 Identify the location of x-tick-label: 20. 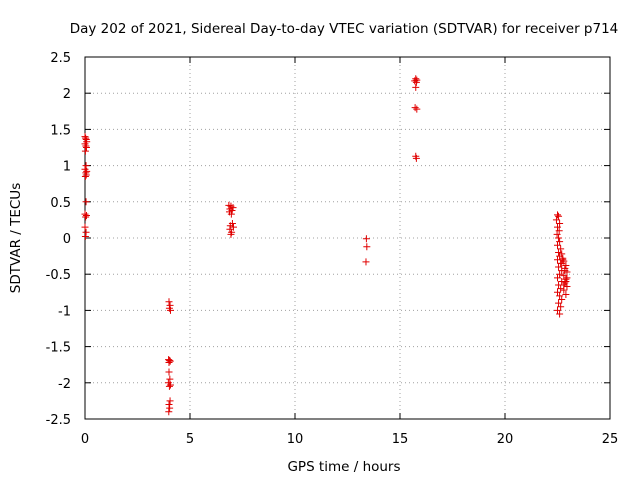
(505, 439).